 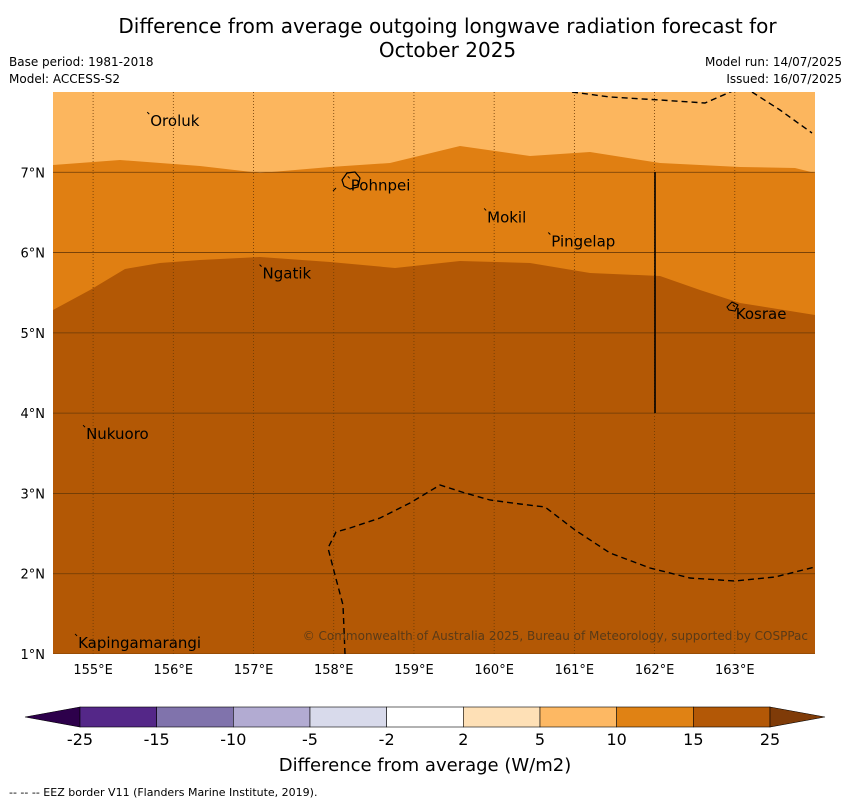 I want to click on metadata-right: Model run: 14/07/2025 Issued: 16/07/2025, so click(x=773, y=71).